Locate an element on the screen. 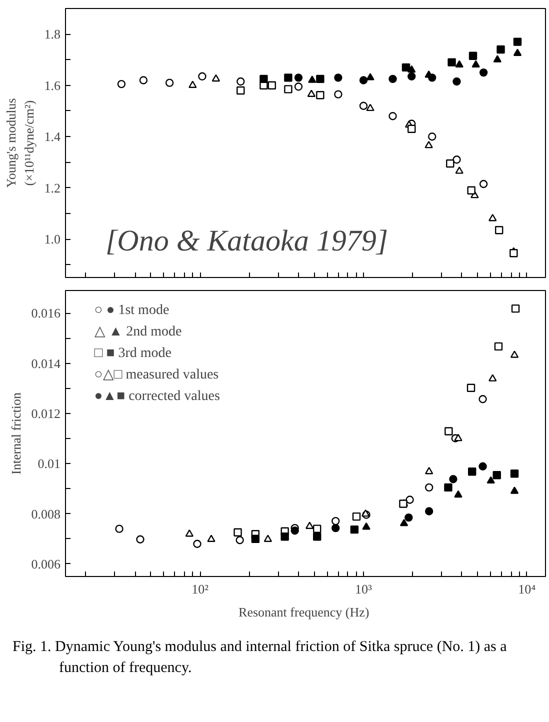 This screenshot has height=722, width=549. y-tick-label: 0.014 is located at coordinates (46, 363).